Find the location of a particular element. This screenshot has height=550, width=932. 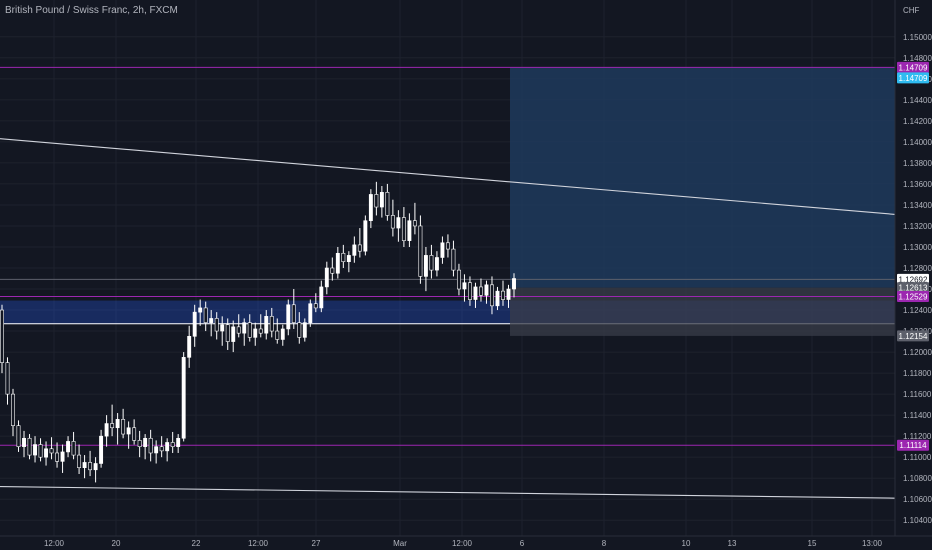

stop-zone is located at coordinates (702, 311).